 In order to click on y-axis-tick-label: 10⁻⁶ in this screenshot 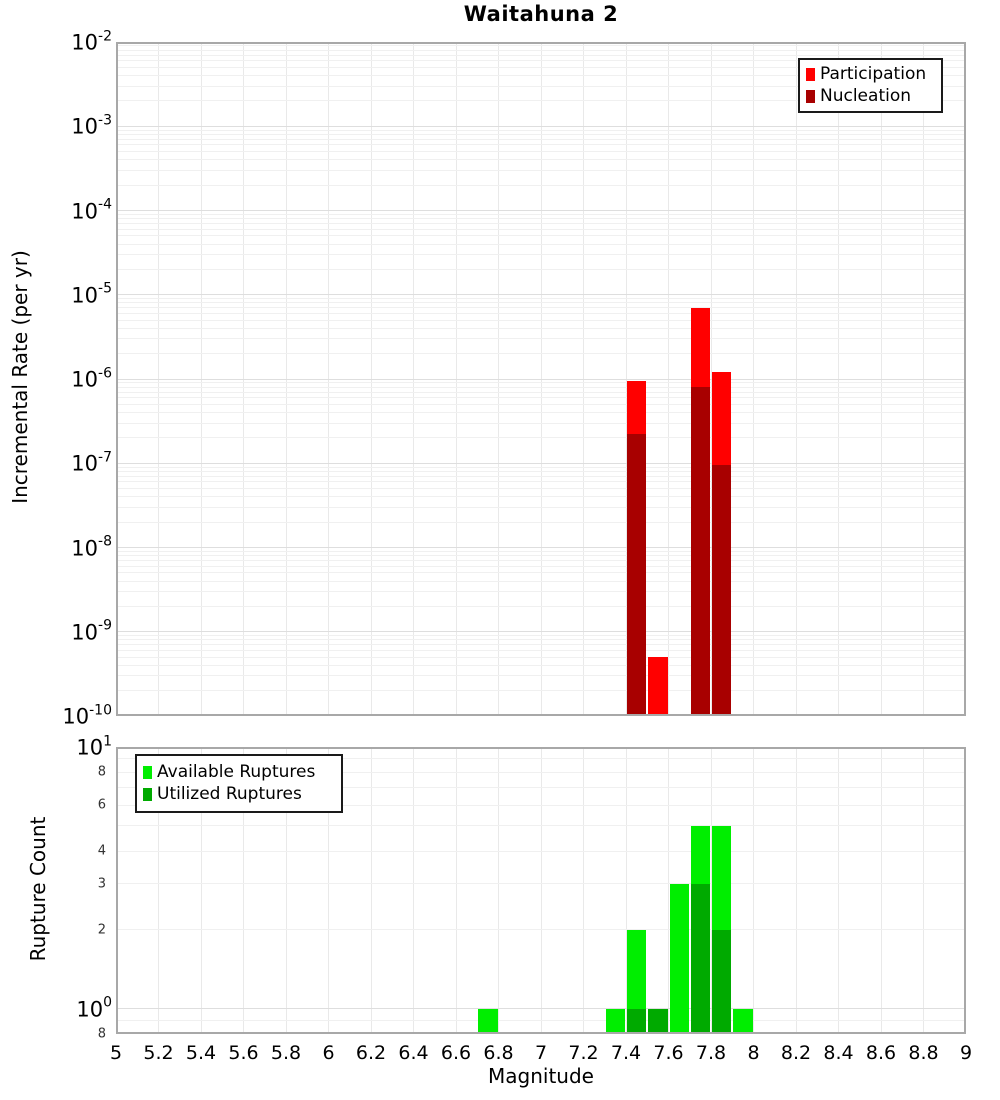, I will do `click(91, 378)`.